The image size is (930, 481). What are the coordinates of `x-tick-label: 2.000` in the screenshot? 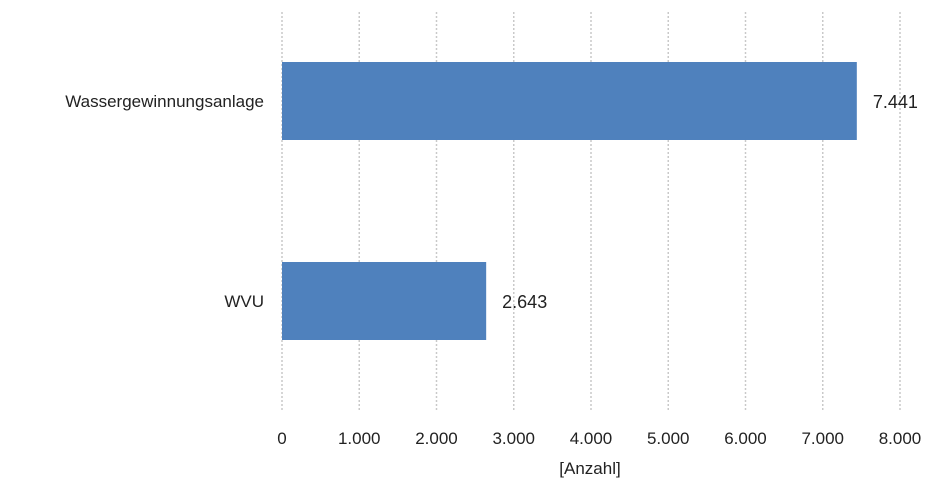 It's located at (436, 438).